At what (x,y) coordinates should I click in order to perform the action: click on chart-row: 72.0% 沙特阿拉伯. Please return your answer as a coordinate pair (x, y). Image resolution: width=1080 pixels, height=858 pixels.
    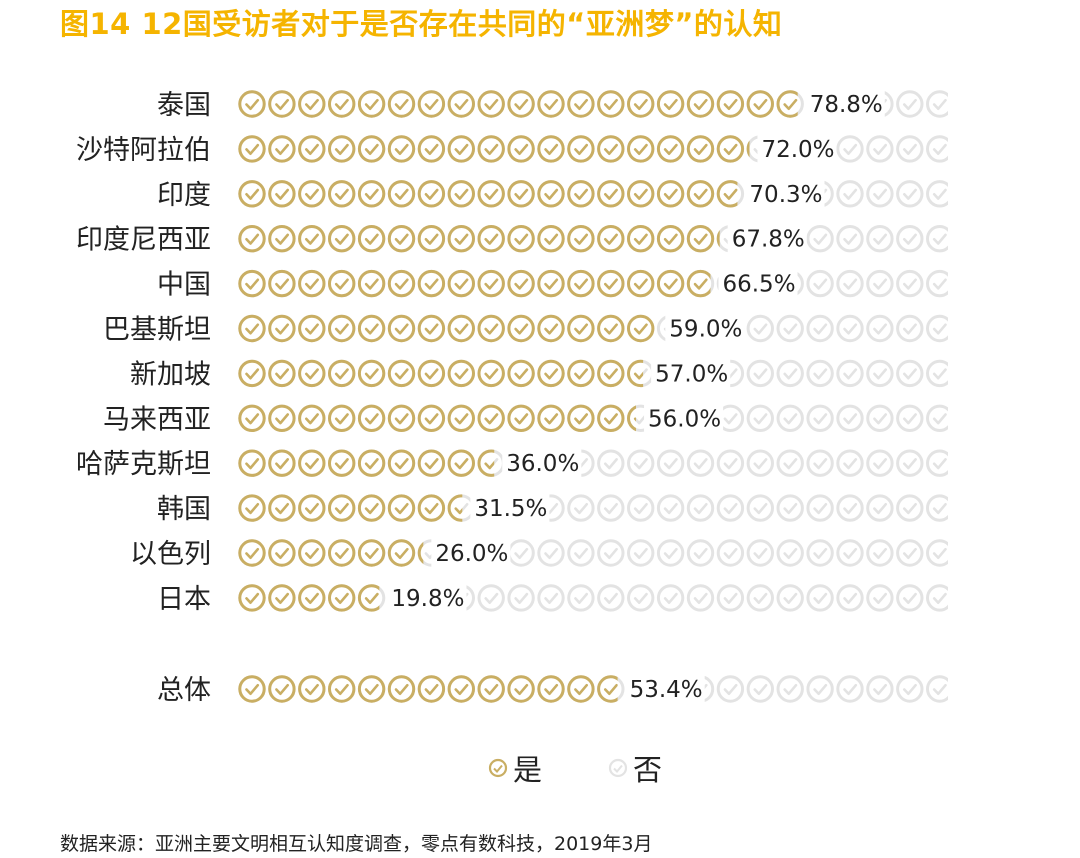
    Looking at the image, I should click on (528, 149).